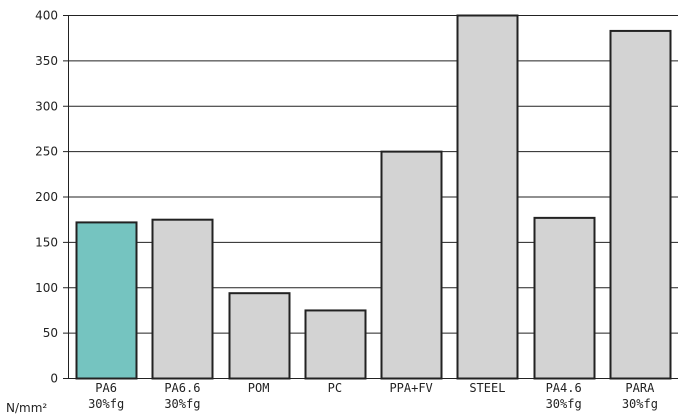 This screenshot has width=678, height=418. What do you see at coordinates (46, 288) in the screenshot?
I see `y-tick-label: 100` at bounding box center [46, 288].